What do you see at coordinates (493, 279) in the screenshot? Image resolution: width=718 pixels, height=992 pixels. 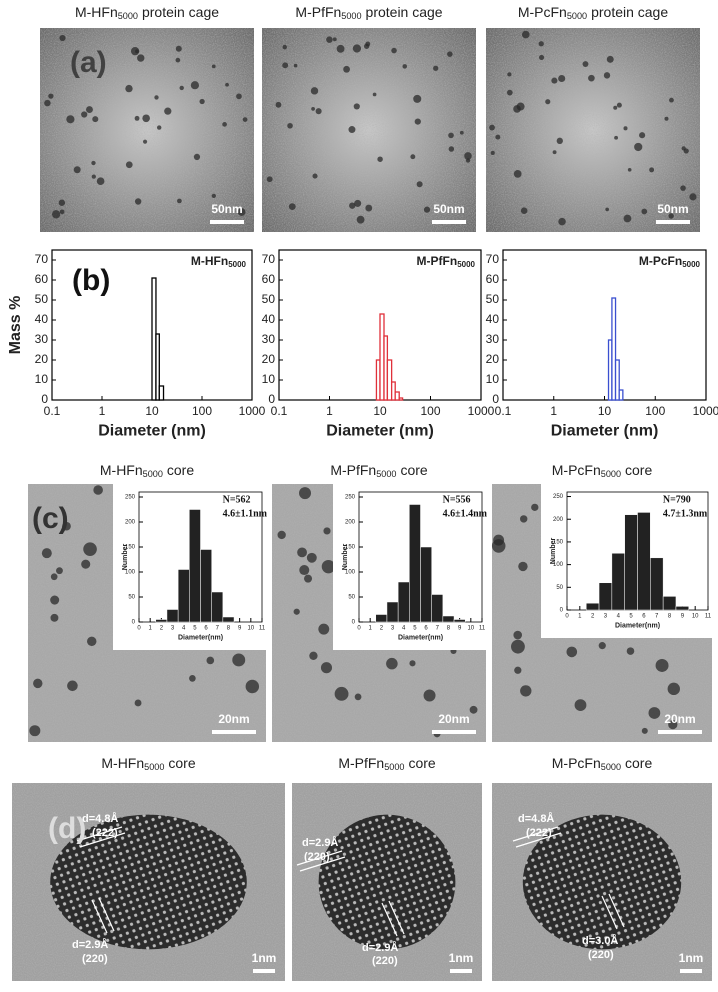 I see `y-tick-label: 60` at bounding box center [493, 279].